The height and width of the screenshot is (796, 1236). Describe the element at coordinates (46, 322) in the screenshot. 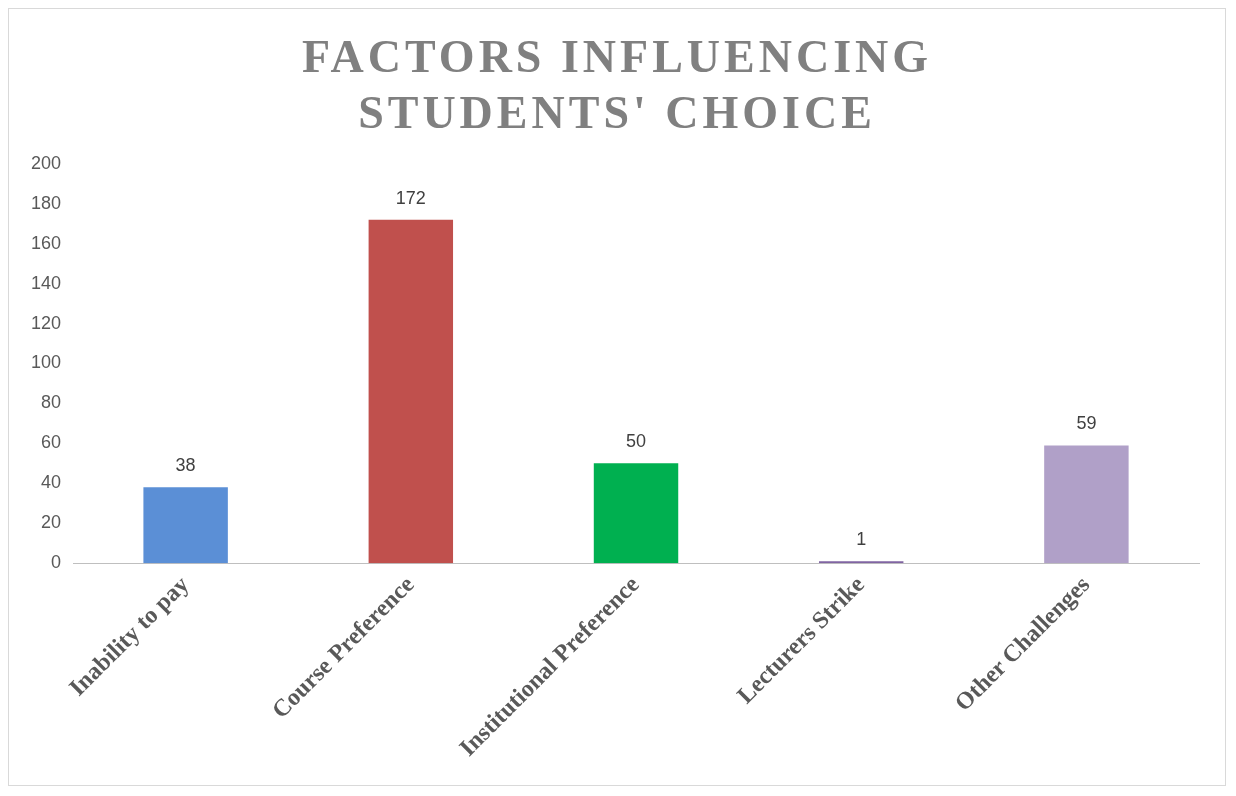

I see `y-tick-label: 120` at that location.